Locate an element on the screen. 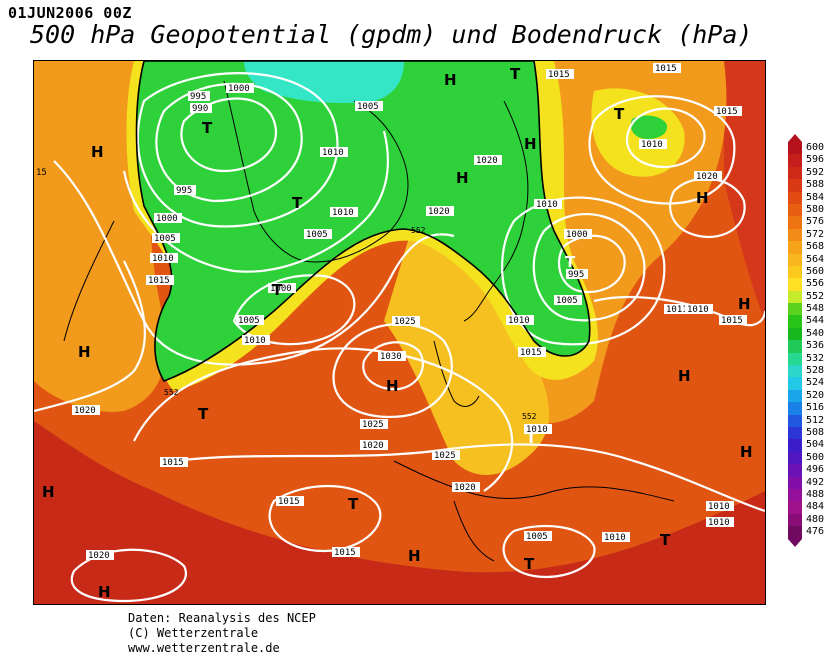  label-1011: 1011 is located at coordinates (677, 310).